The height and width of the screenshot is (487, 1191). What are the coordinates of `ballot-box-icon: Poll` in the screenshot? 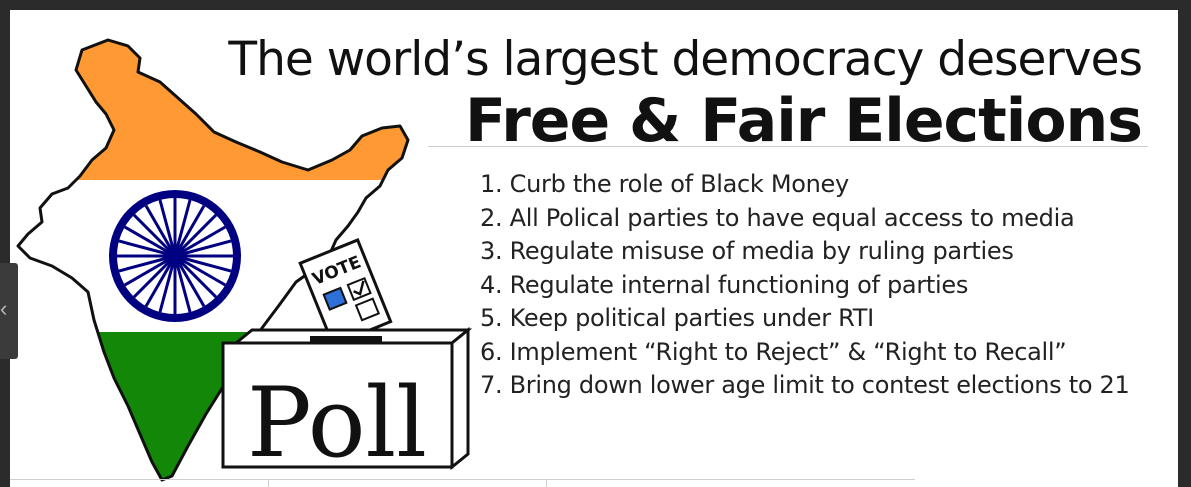 It's located at (347, 402).